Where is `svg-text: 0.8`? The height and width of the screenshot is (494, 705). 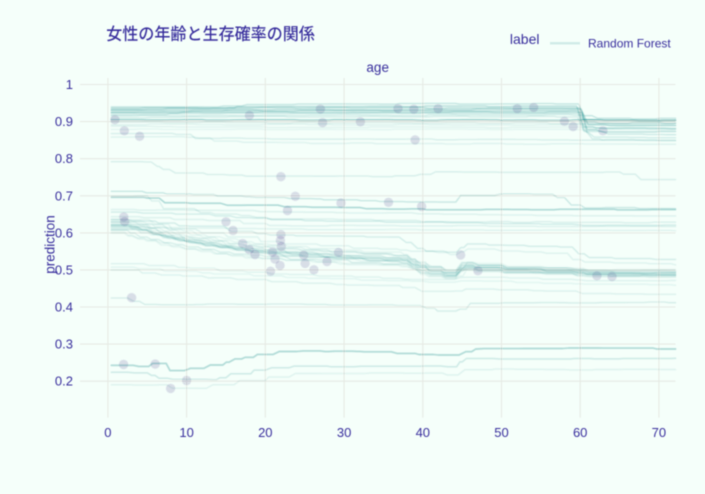 svg-text: 0.8 is located at coordinates (64, 158).